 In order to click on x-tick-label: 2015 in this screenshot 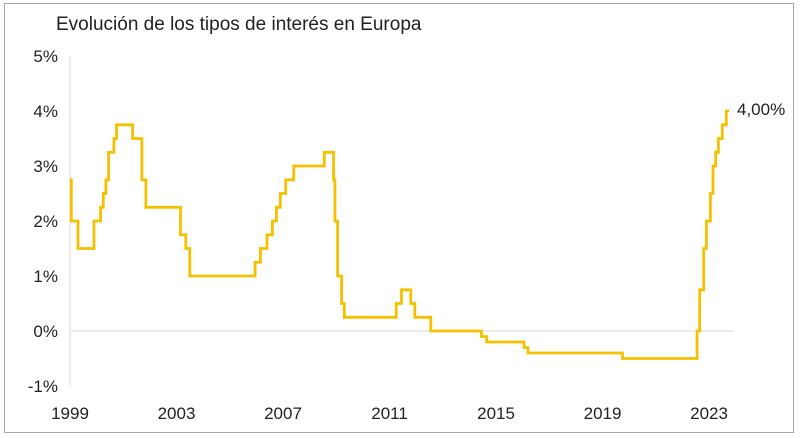, I will do `click(496, 413)`.